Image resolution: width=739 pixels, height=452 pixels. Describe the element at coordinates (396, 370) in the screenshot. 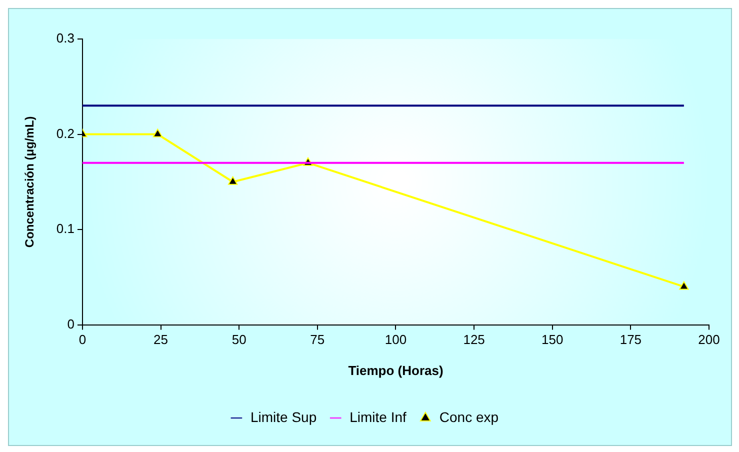

I see `x-axis-title: Tiempo (Horas)` at that location.